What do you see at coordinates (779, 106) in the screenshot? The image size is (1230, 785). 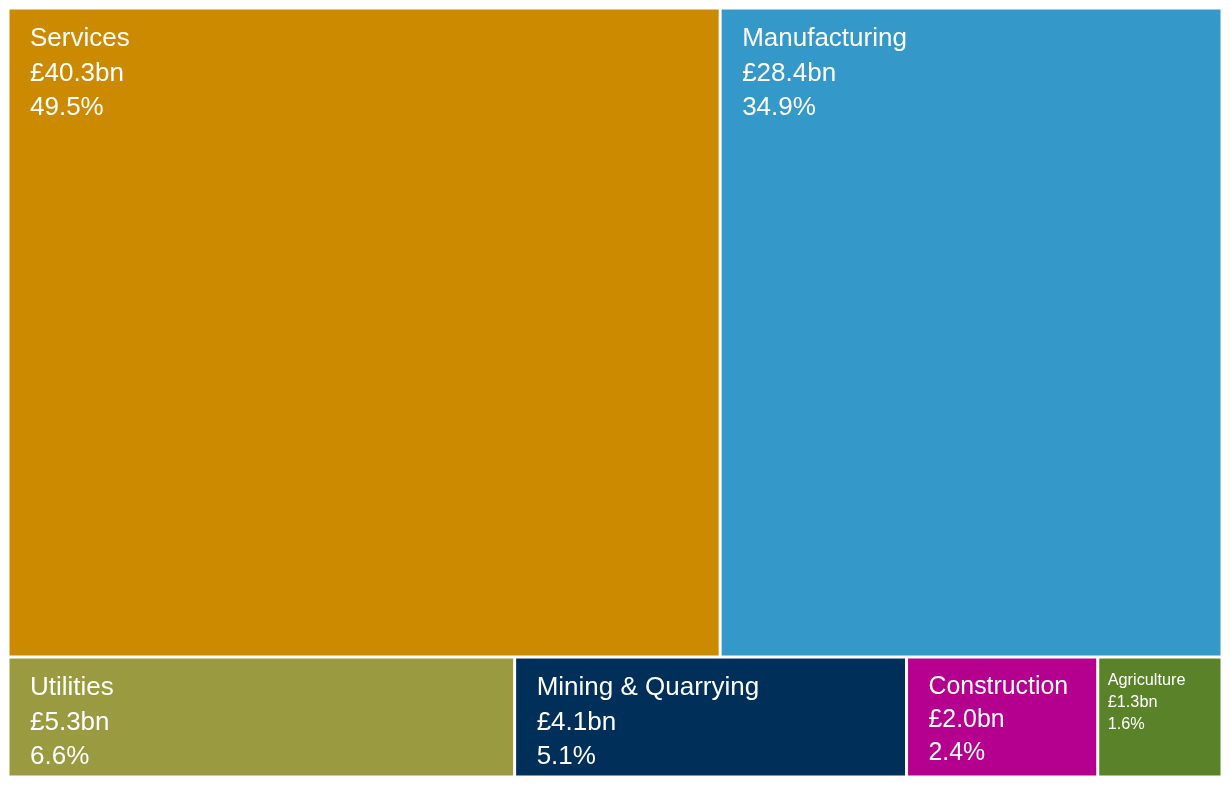 I see `text: 34.9%` at bounding box center [779, 106].